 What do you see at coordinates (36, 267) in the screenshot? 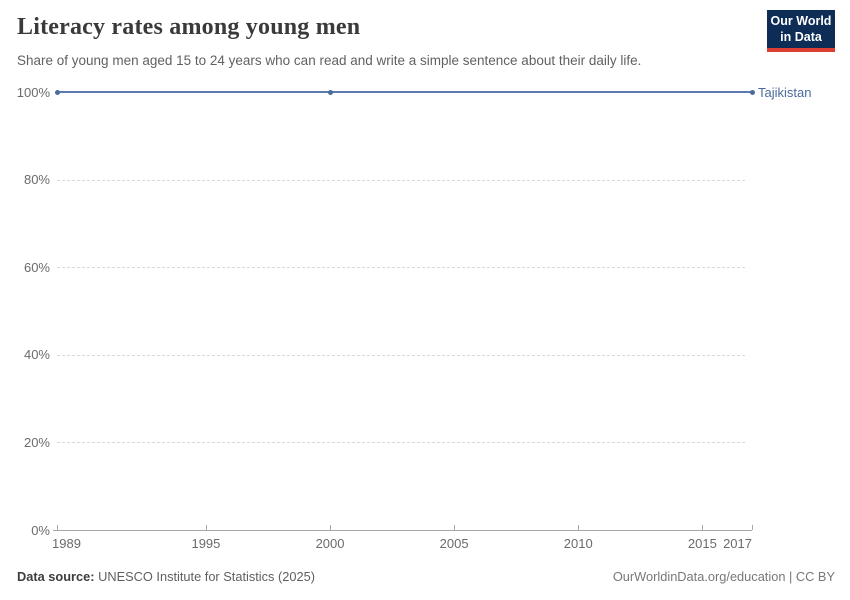
I see `y-axis-tick-label: 60%` at bounding box center [36, 267].